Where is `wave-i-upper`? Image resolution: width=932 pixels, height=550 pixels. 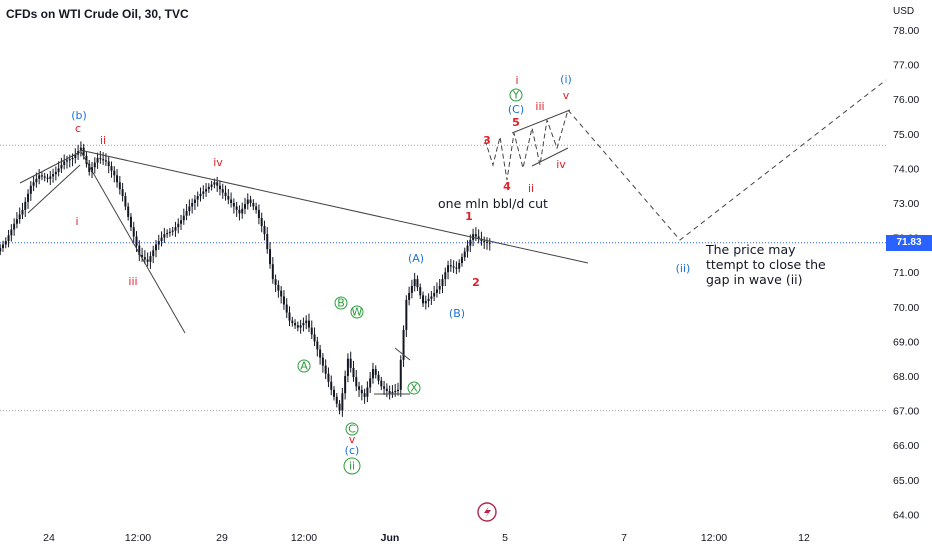
wave-i-upper is located at coordinates (541, 121).